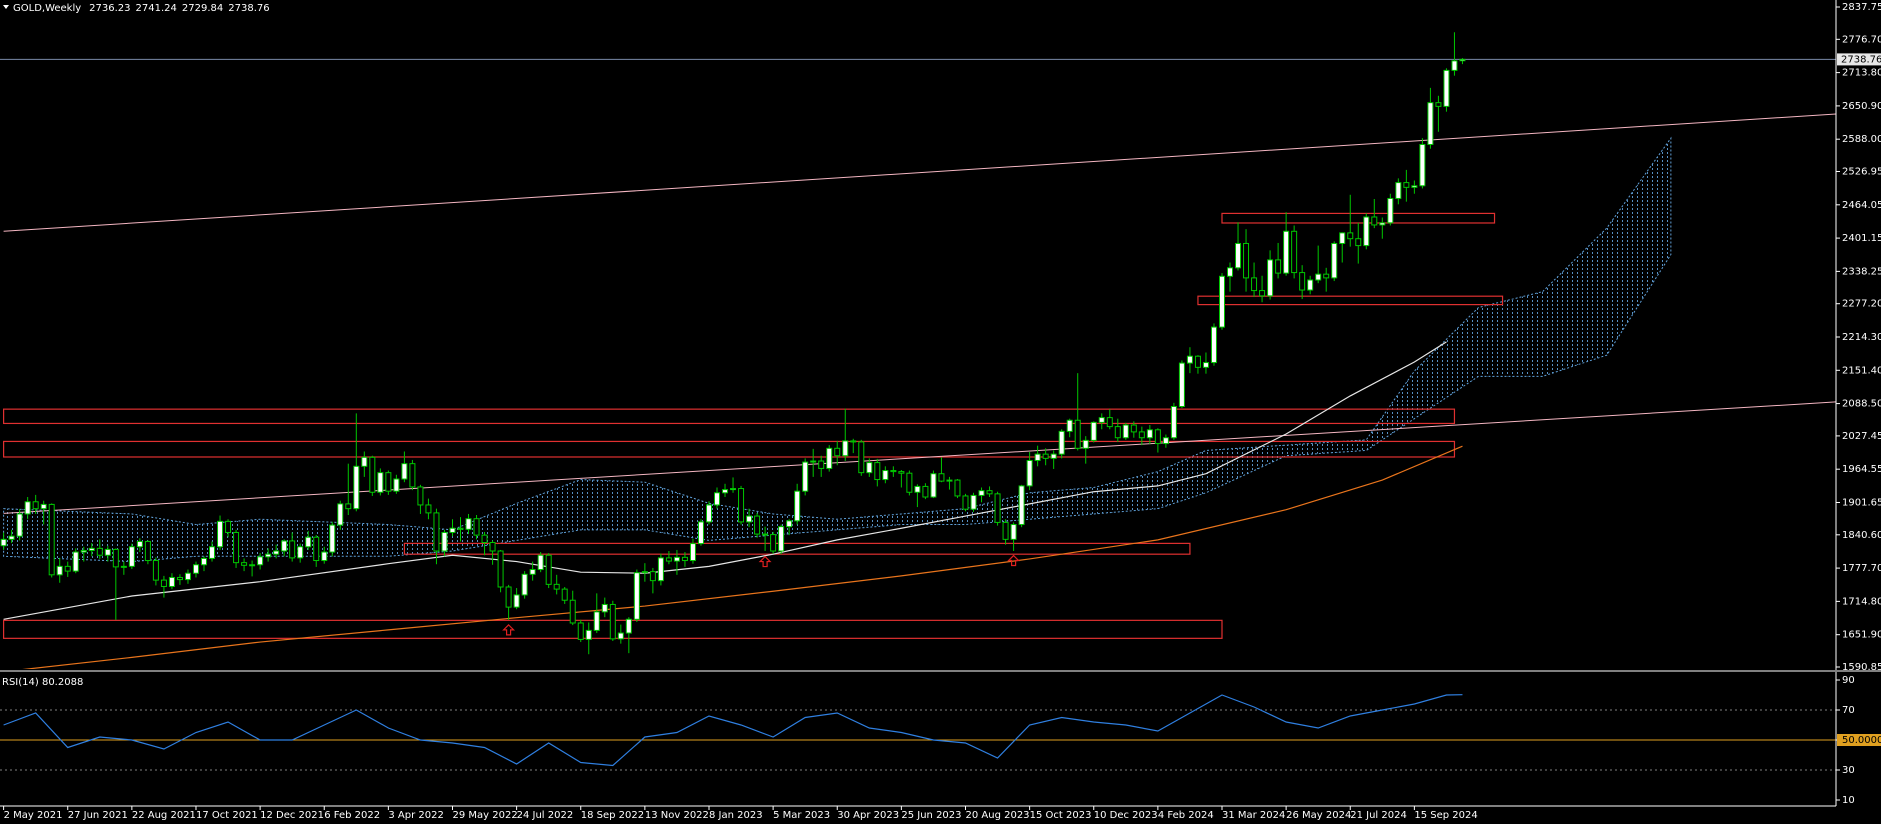 The height and width of the screenshot is (824, 1881). Describe the element at coordinates (1848, 770) in the screenshot. I see `rsi-tick-label: 30` at that location.